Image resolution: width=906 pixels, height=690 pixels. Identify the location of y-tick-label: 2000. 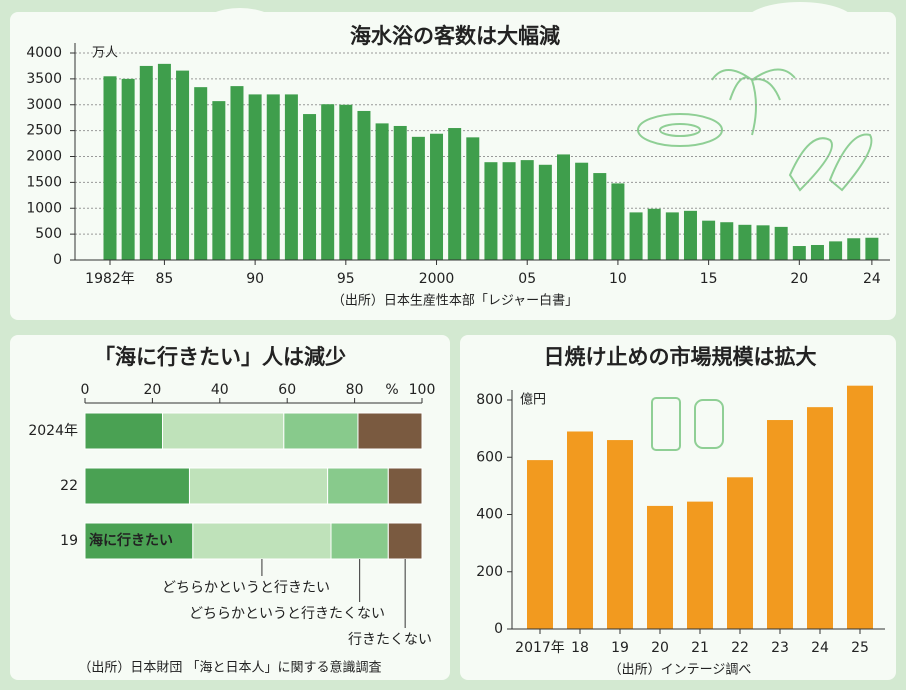
(44, 157).